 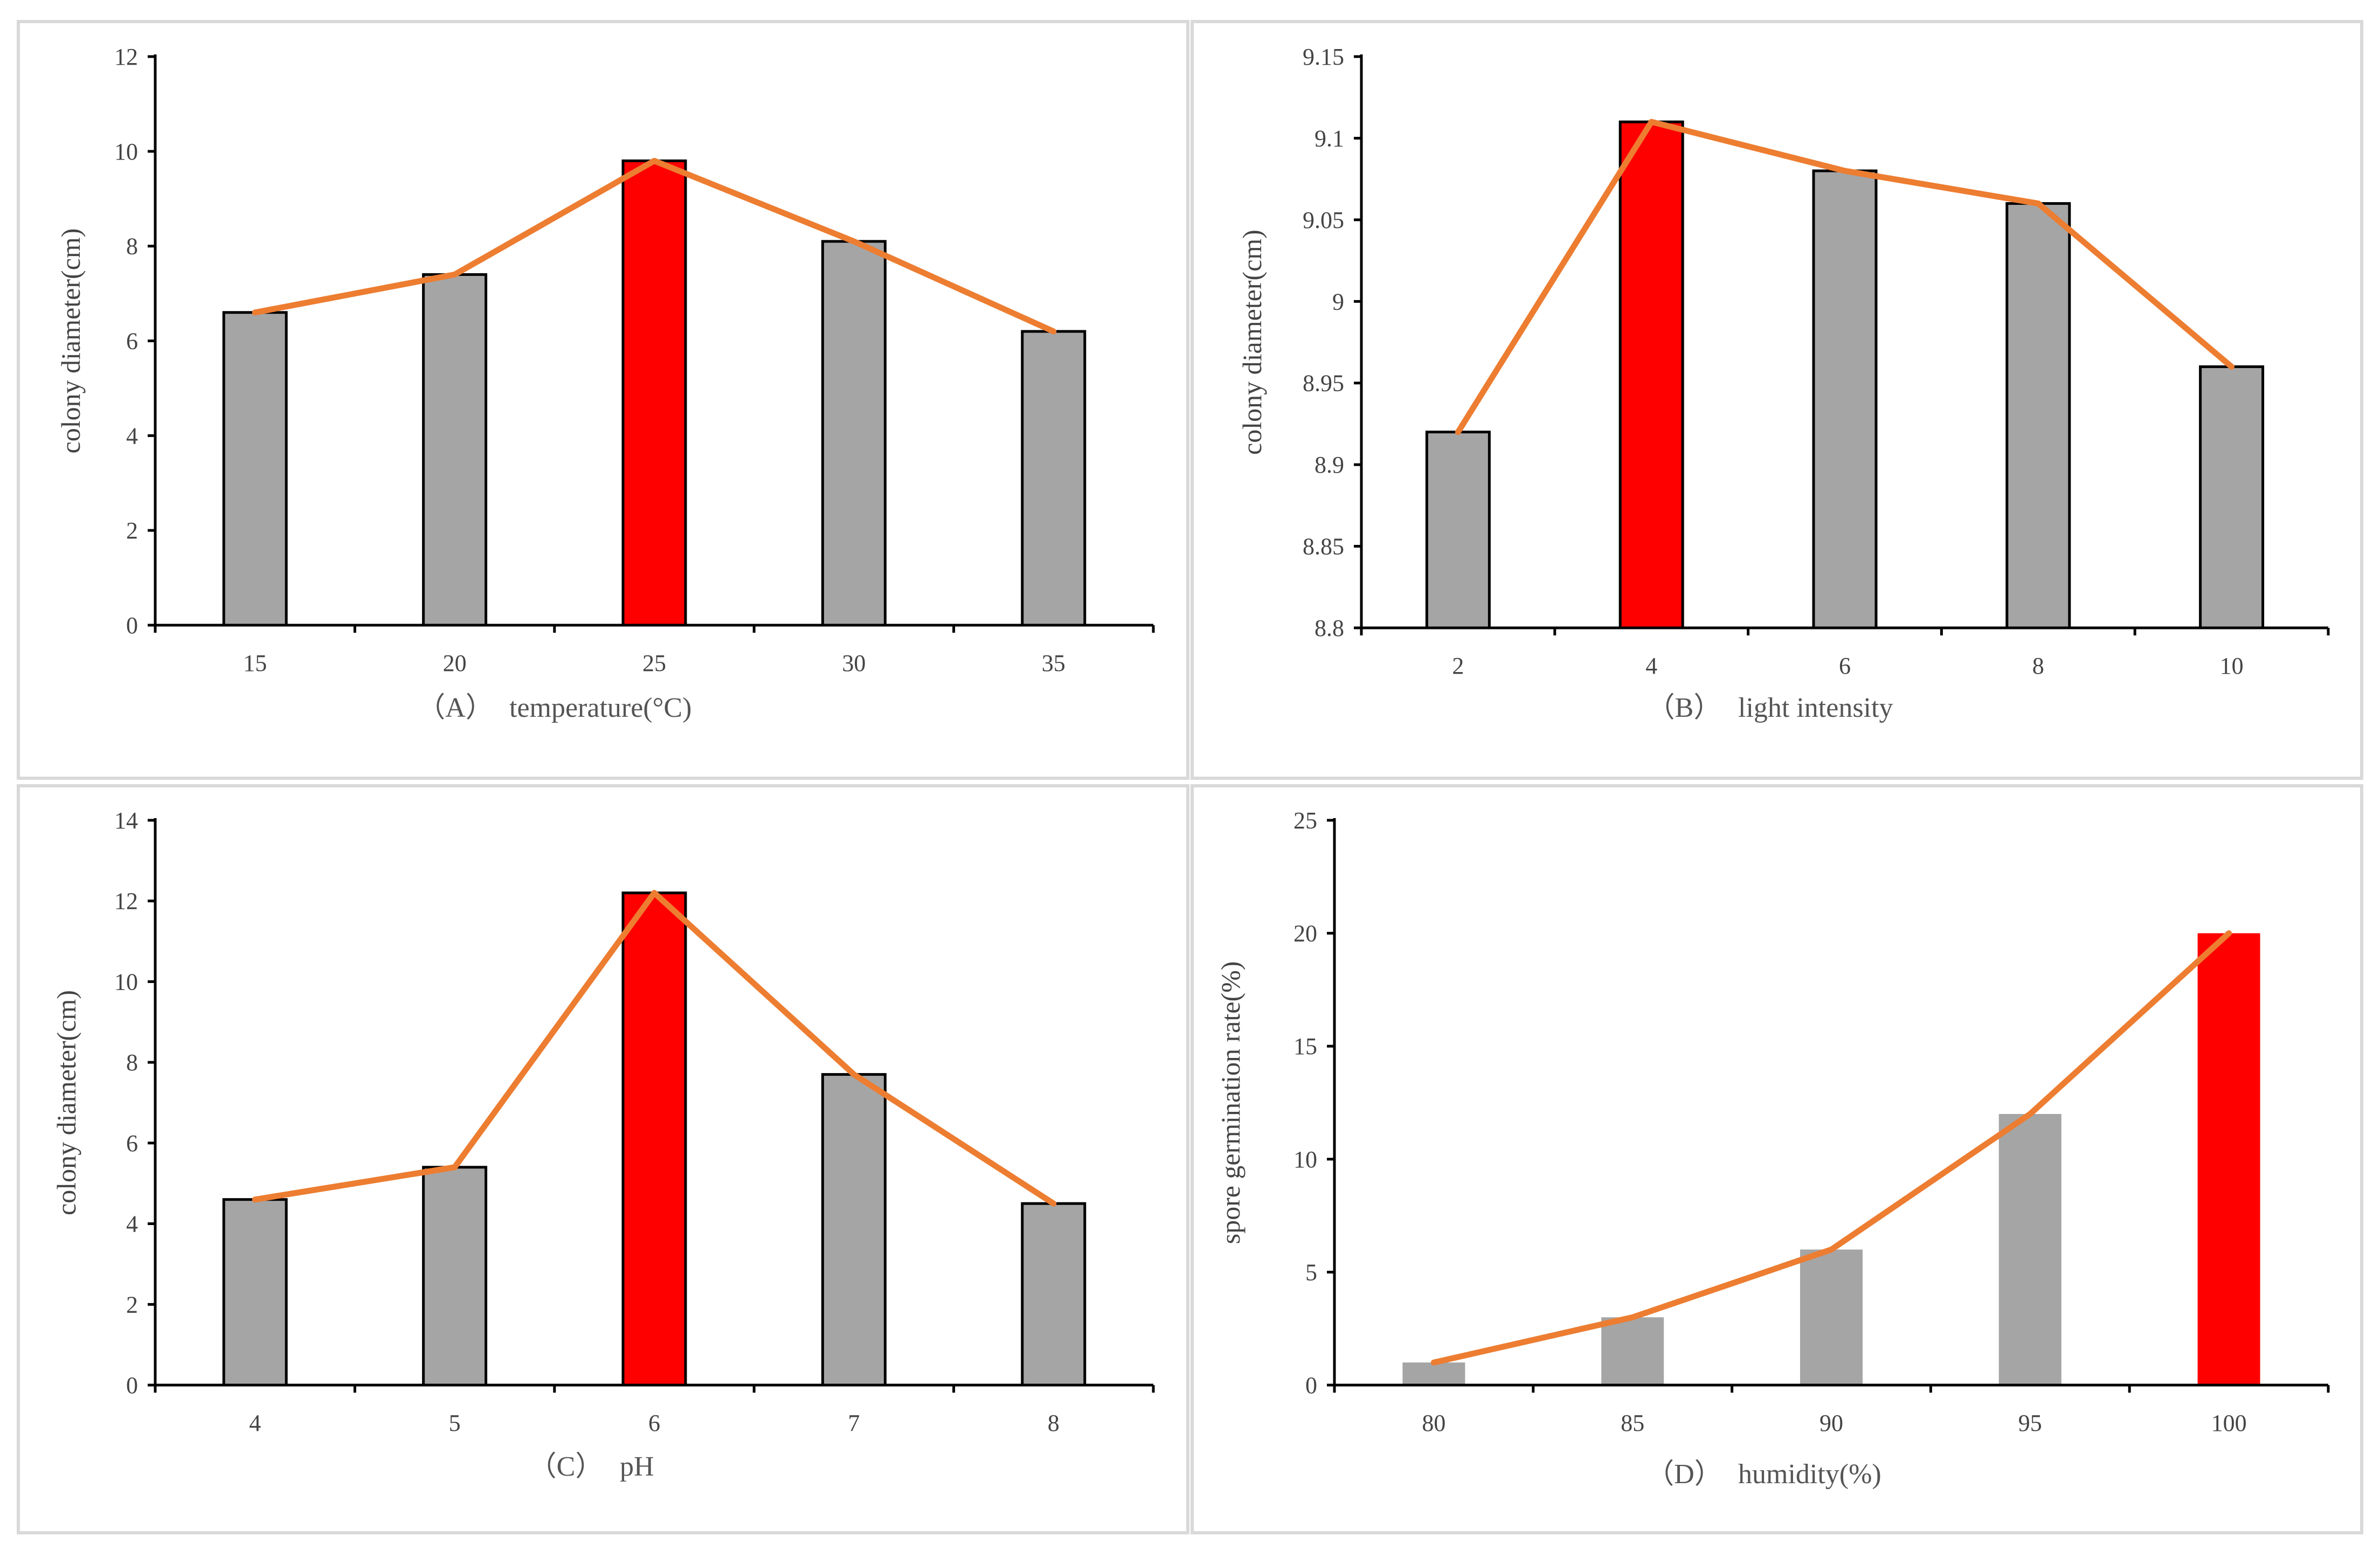 What do you see at coordinates (1054, 663) in the screenshot?
I see `x-tick-label: 35` at bounding box center [1054, 663].